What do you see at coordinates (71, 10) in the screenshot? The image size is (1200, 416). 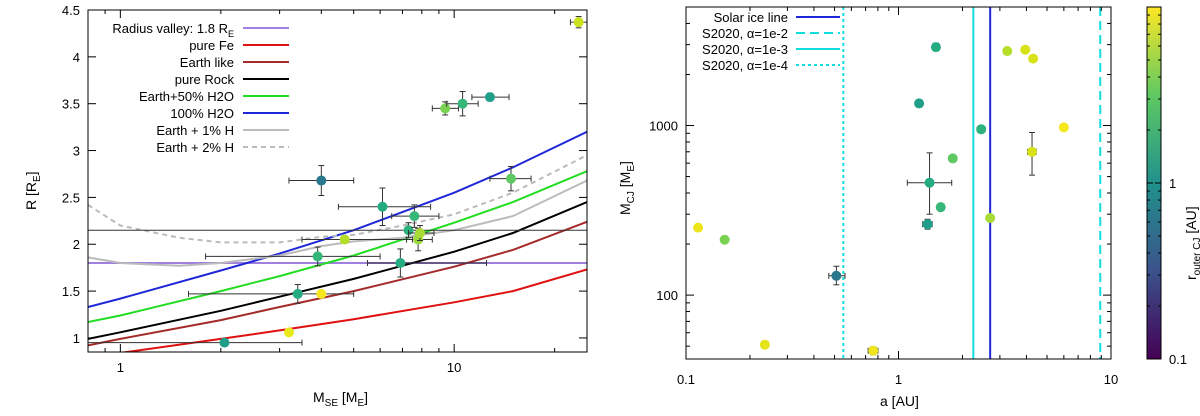 I see `left-ytick-label-7: 4.5` at bounding box center [71, 10].